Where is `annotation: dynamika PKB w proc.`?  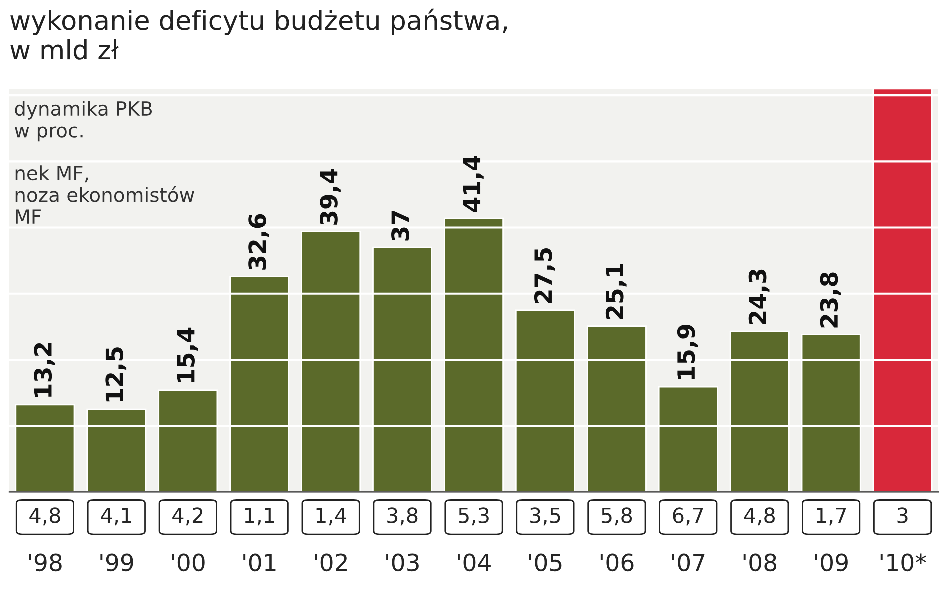 annotation: dynamika PKB w proc. is located at coordinates (83, 121).